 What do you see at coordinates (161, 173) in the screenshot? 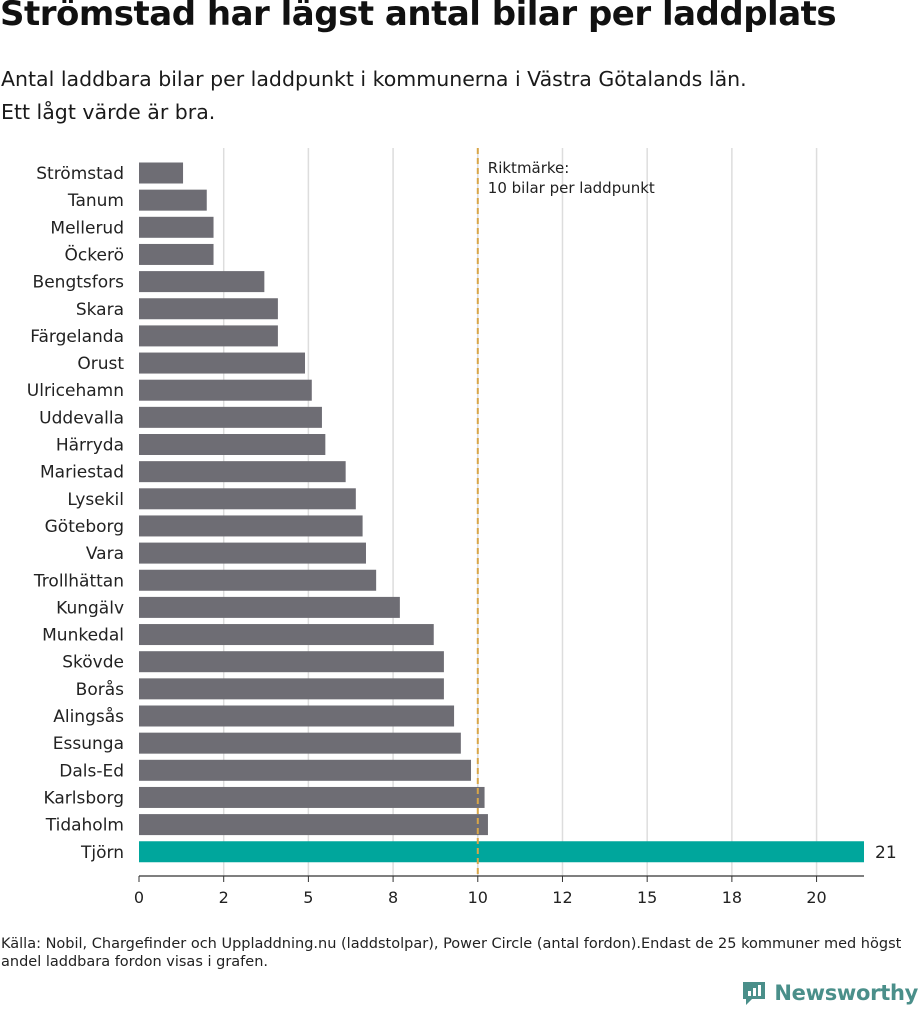
I see `bar-strömstad` at bounding box center [161, 173].